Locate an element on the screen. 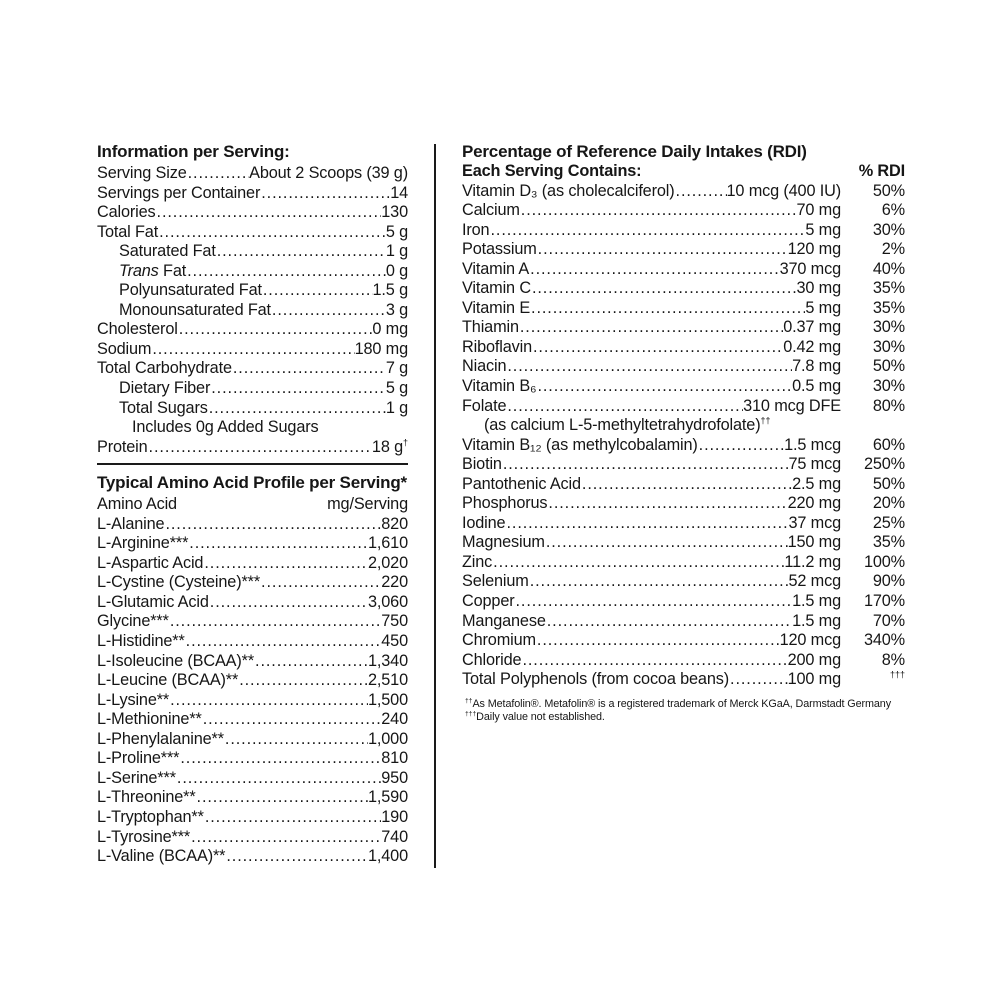  table-row: Biotin 75 mcg 250% is located at coordinates (683, 465).